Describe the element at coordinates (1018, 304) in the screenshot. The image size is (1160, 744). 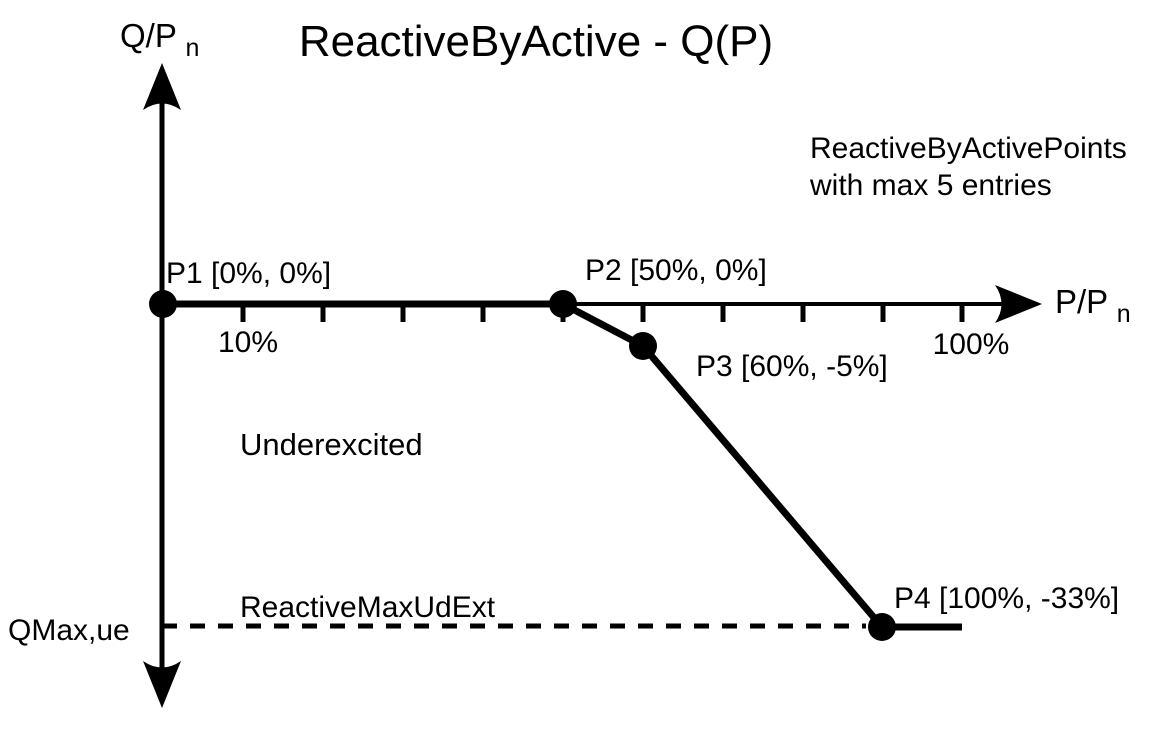
I see `x-axis-arrow-icon` at that location.